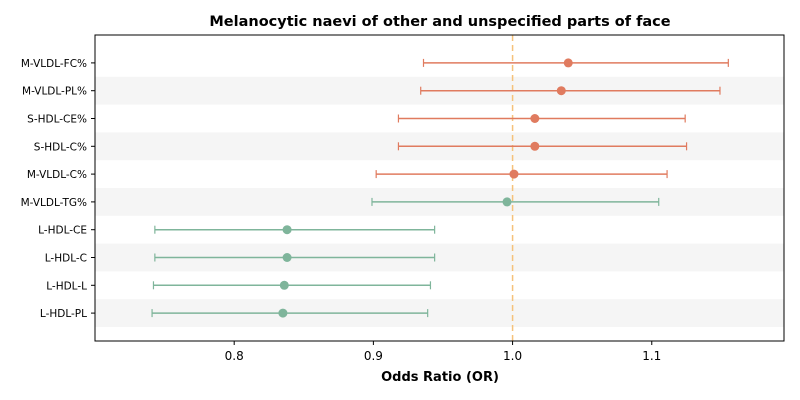 Image resolution: width=800 pixels, height=400 pixels. I want to click on y-tick-label: L-HDL-PL, so click(63, 314).